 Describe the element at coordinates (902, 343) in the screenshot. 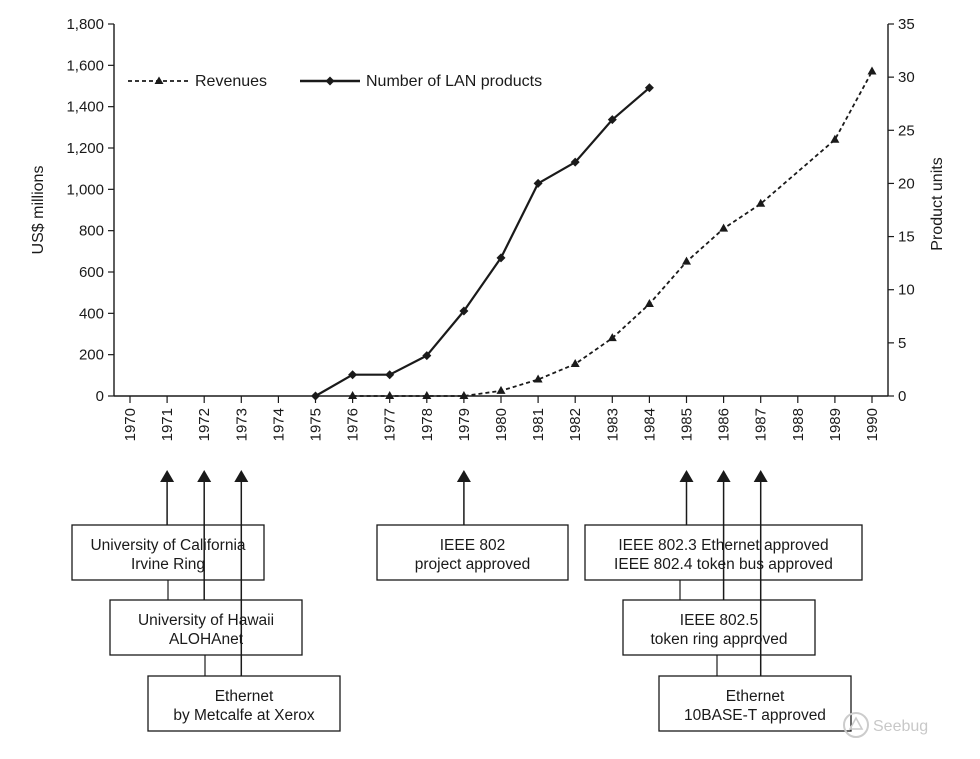

I see `right-tick-label: 5` at that location.